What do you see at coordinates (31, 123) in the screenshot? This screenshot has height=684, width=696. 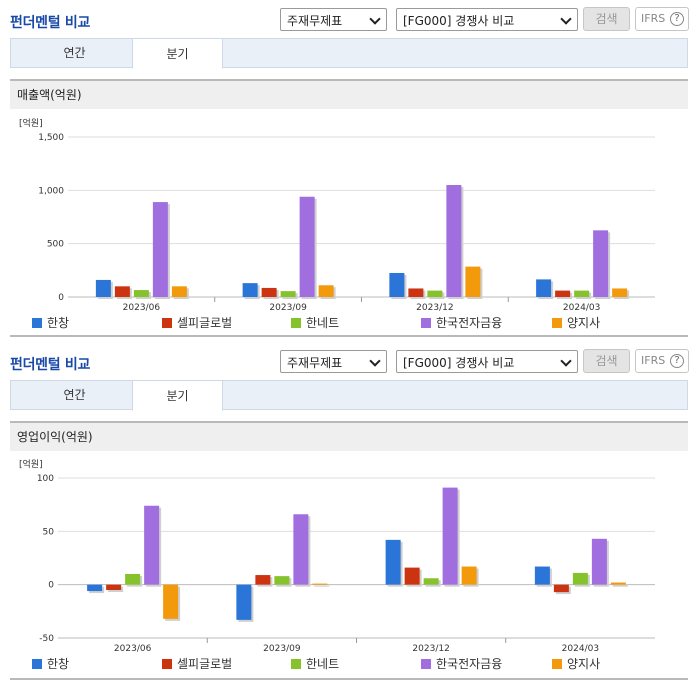 I see `y-unit-label: [억원]` at bounding box center [31, 123].